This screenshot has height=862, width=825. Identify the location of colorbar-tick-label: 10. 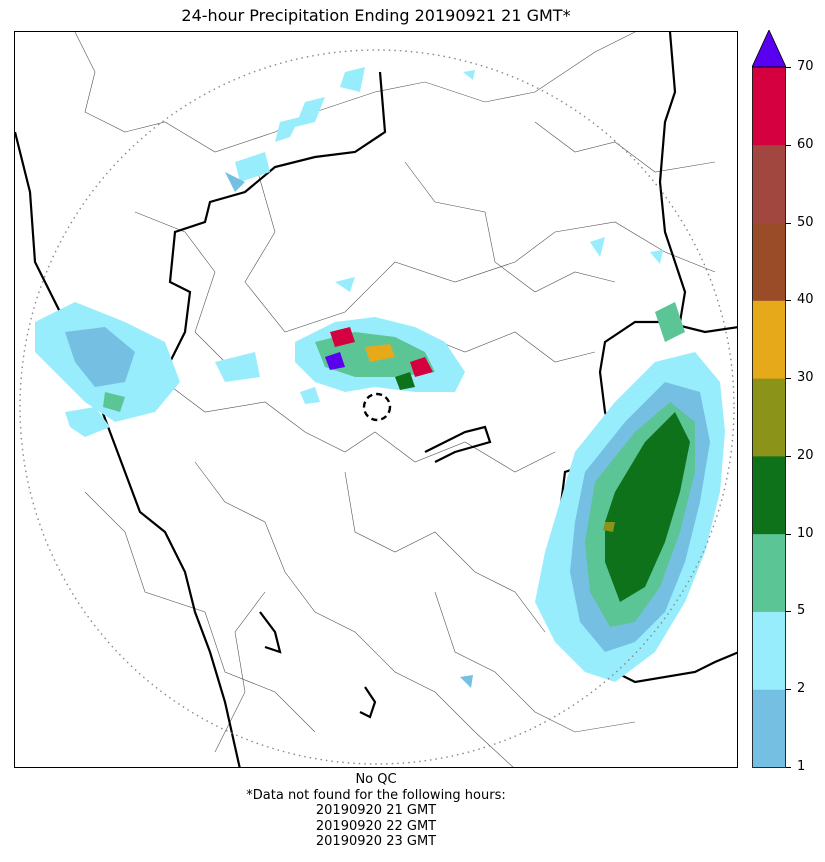
(805, 533).